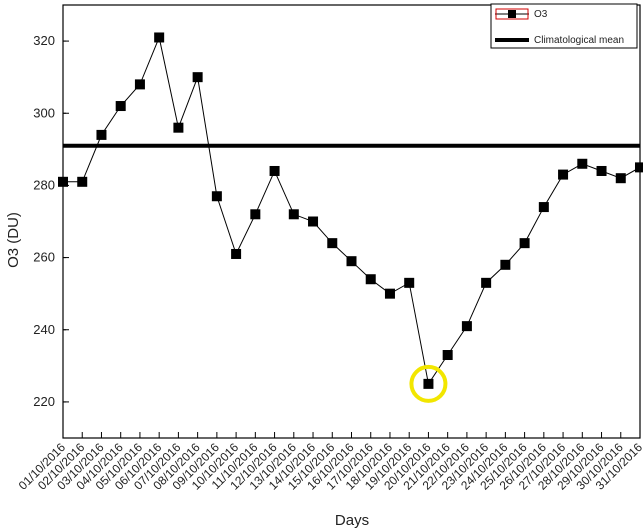 This screenshot has width=643, height=530. What do you see at coordinates (352, 520) in the screenshot?
I see `x-axis-title: Days` at bounding box center [352, 520].